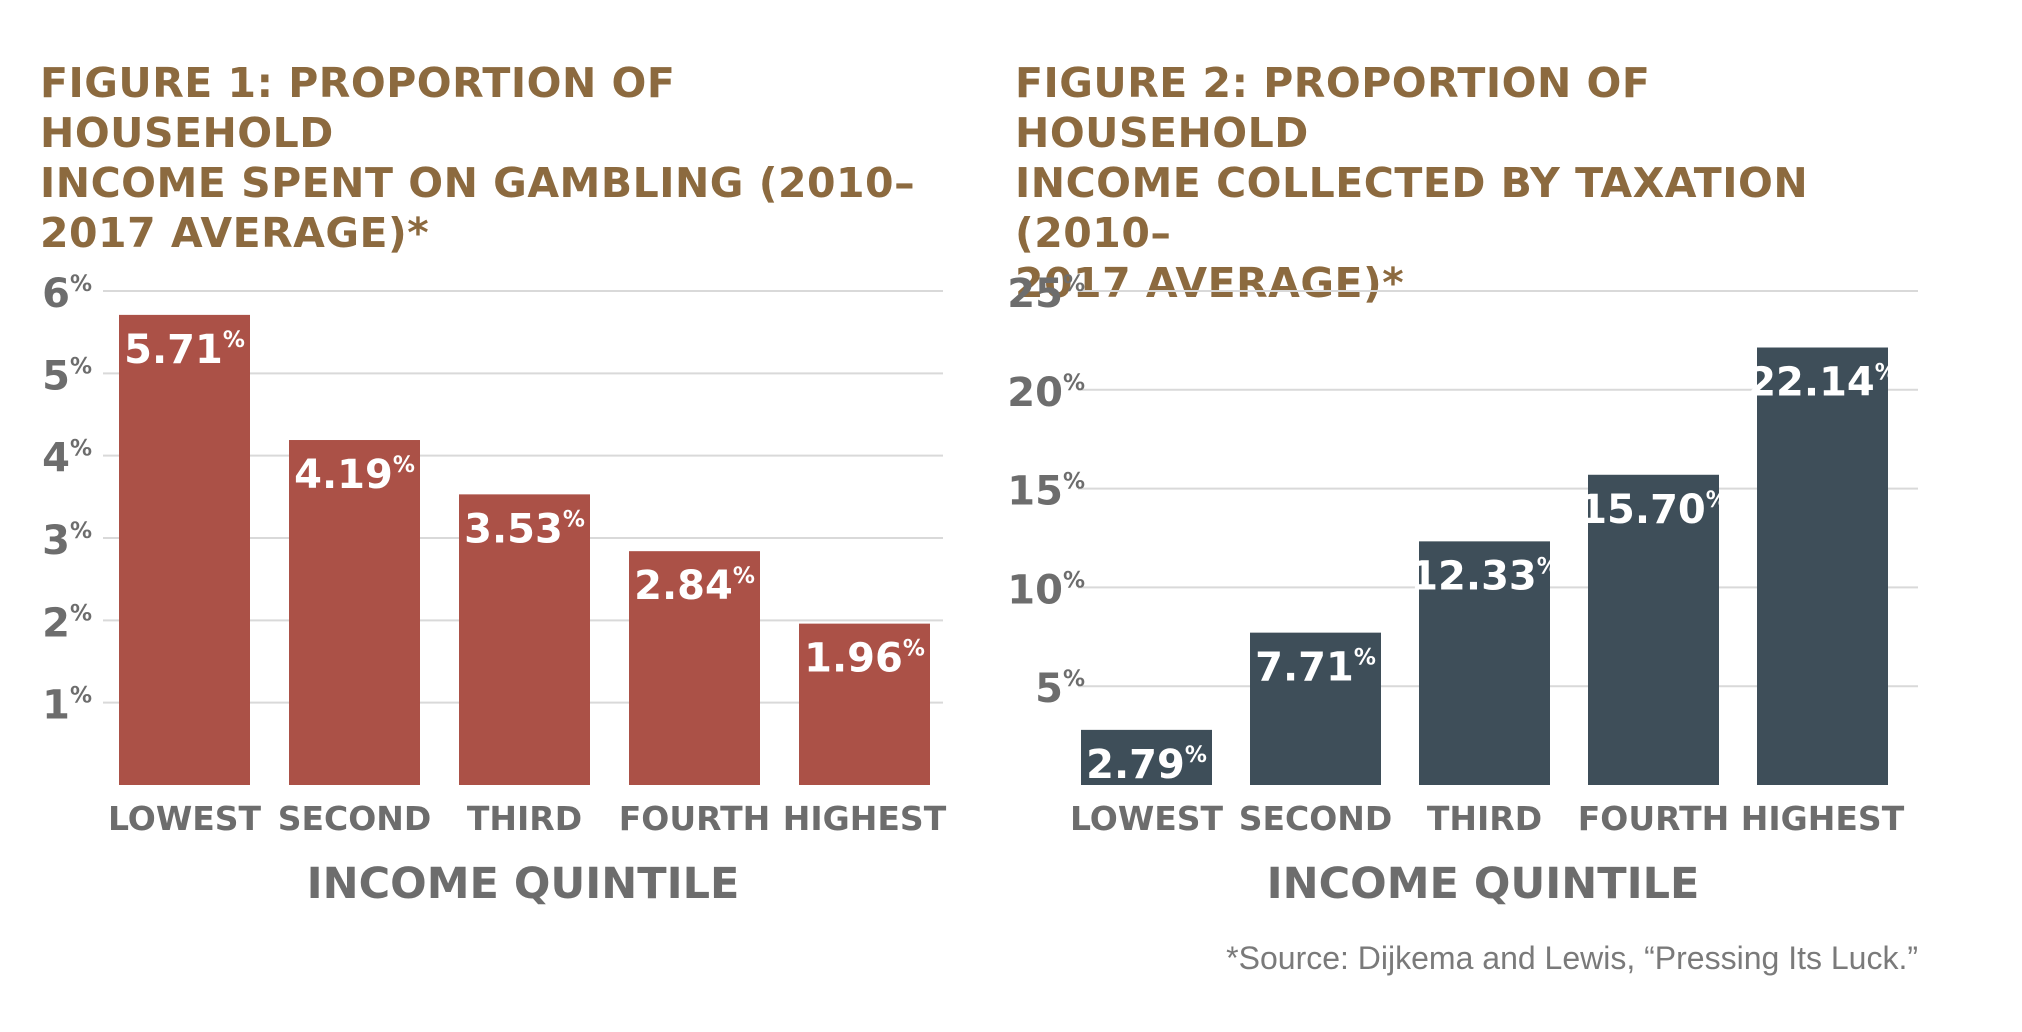 The width and height of the screenshot is (2022, 1032). Describe the element at coordinates (1146, 765) in the screenshot. I see `bar-value-label: 2.79%` at that location.